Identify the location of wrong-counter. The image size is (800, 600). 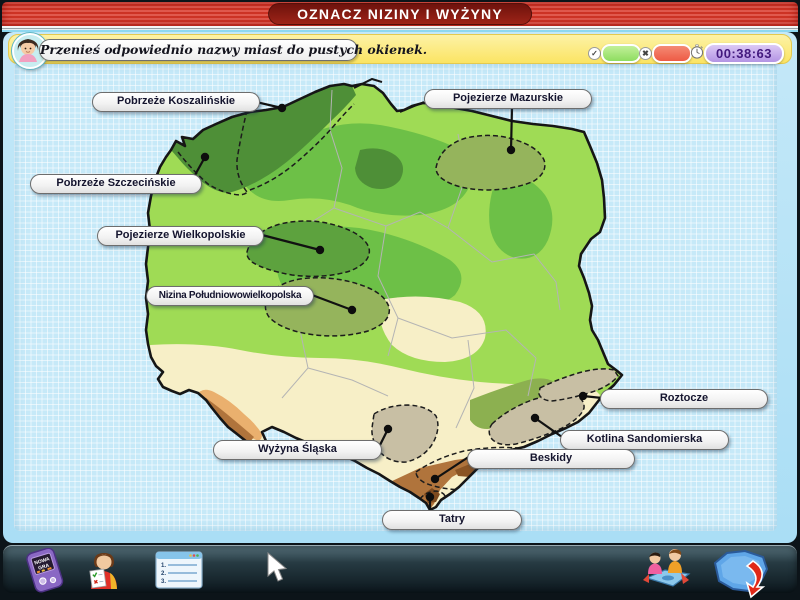
(672, 53).